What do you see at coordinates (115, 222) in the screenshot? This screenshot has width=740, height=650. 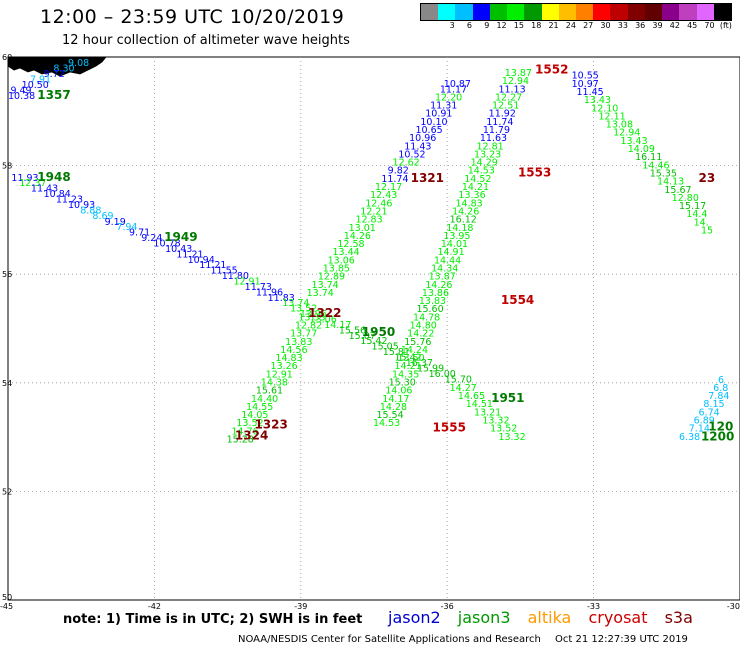 I see `wave-height-label: 9.19` at bounding box center [115, 222].